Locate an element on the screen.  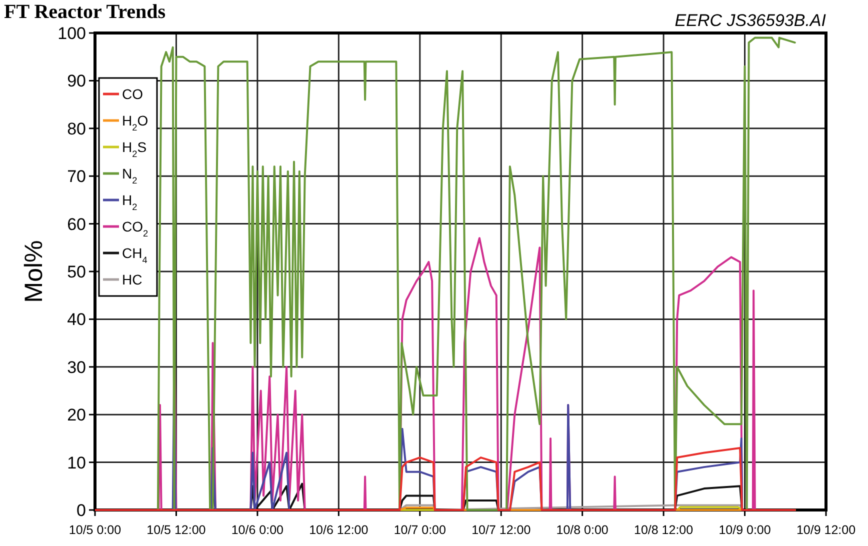
x-tick-label: 10/6 12:00 is located at coordinates (338, 530).